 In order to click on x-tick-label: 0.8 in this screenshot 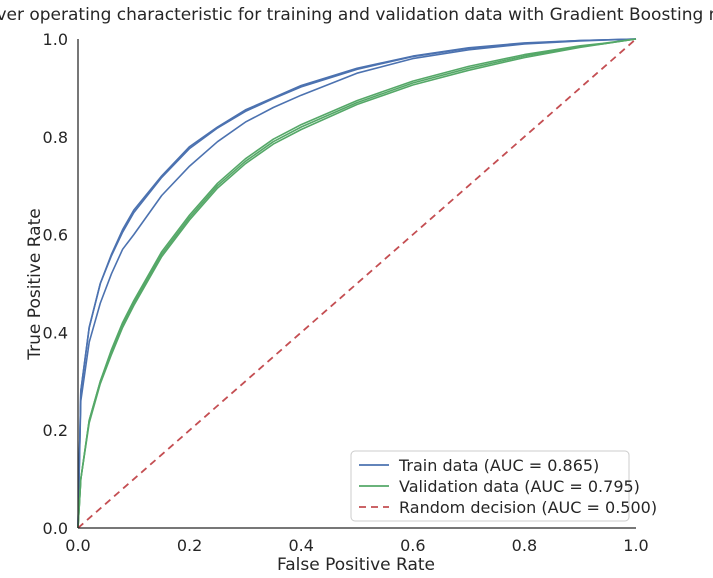, I will do `click(524, 545)`.